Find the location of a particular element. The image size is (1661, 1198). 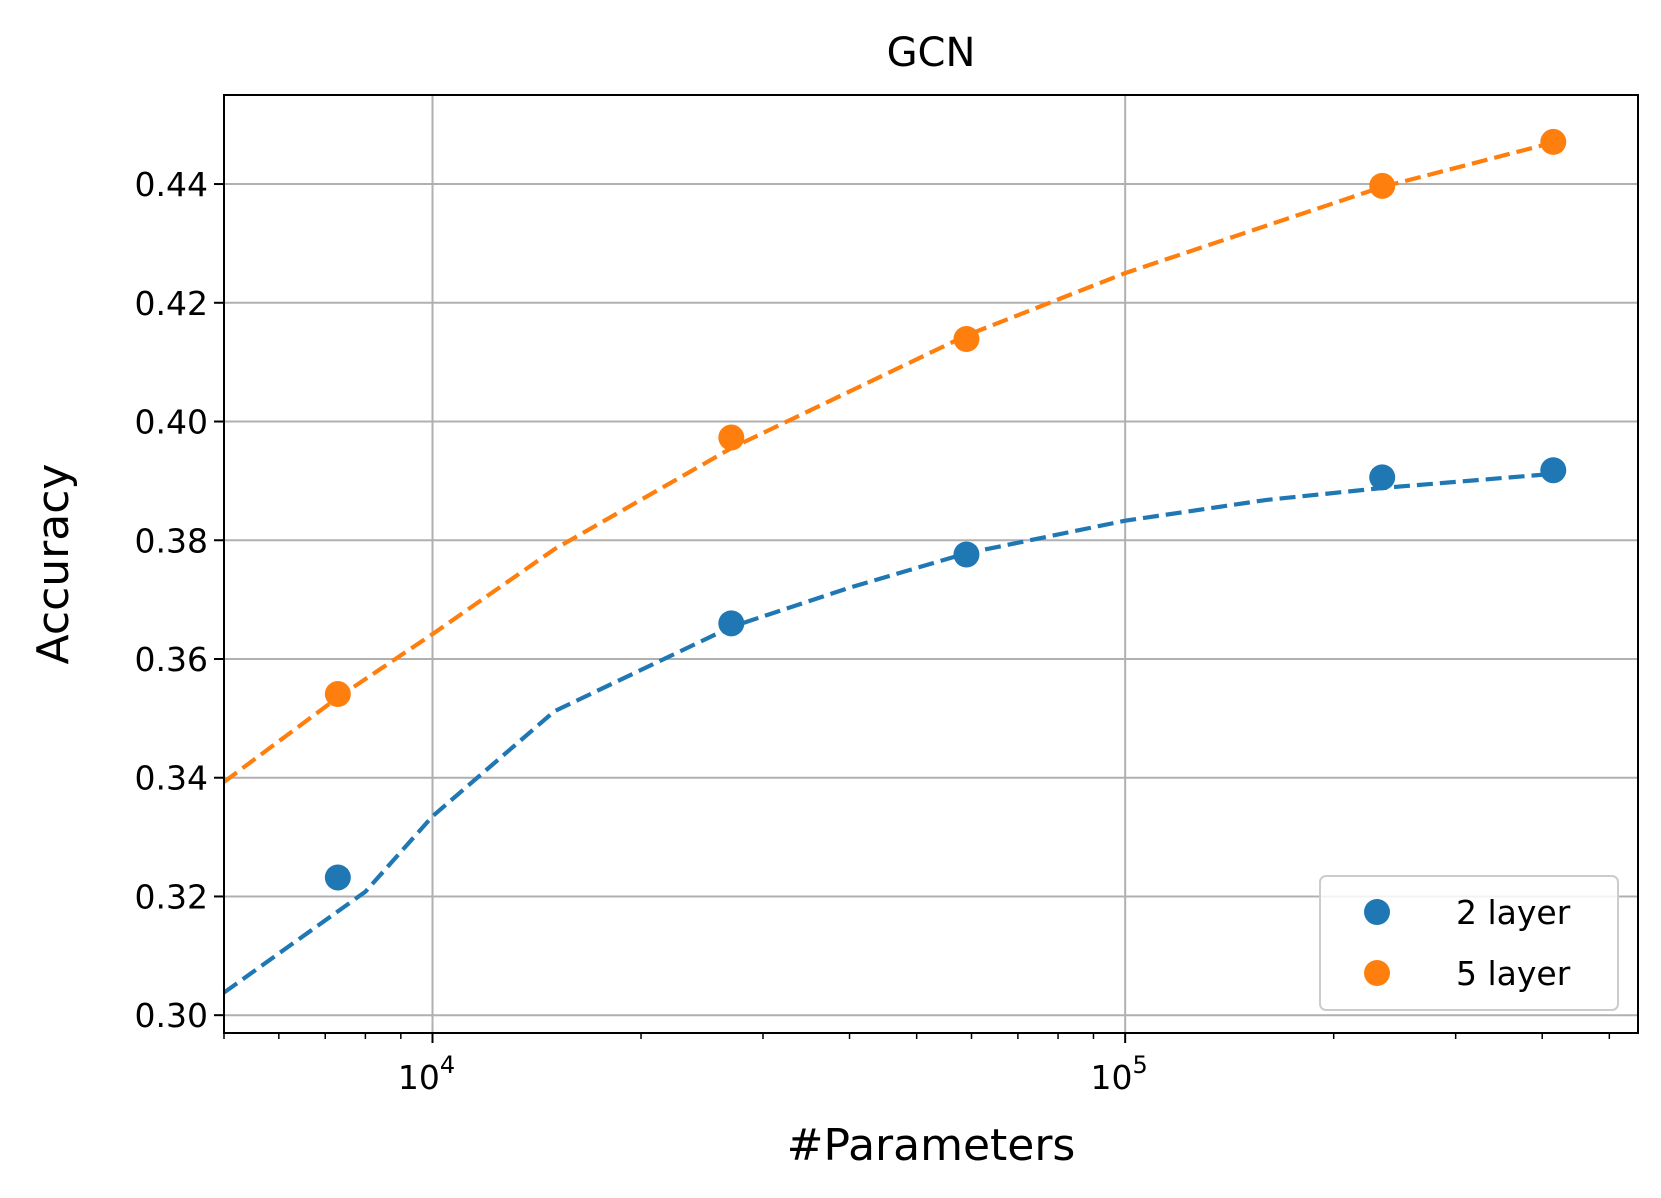

legend-box is located at coordinates (1469, 943).